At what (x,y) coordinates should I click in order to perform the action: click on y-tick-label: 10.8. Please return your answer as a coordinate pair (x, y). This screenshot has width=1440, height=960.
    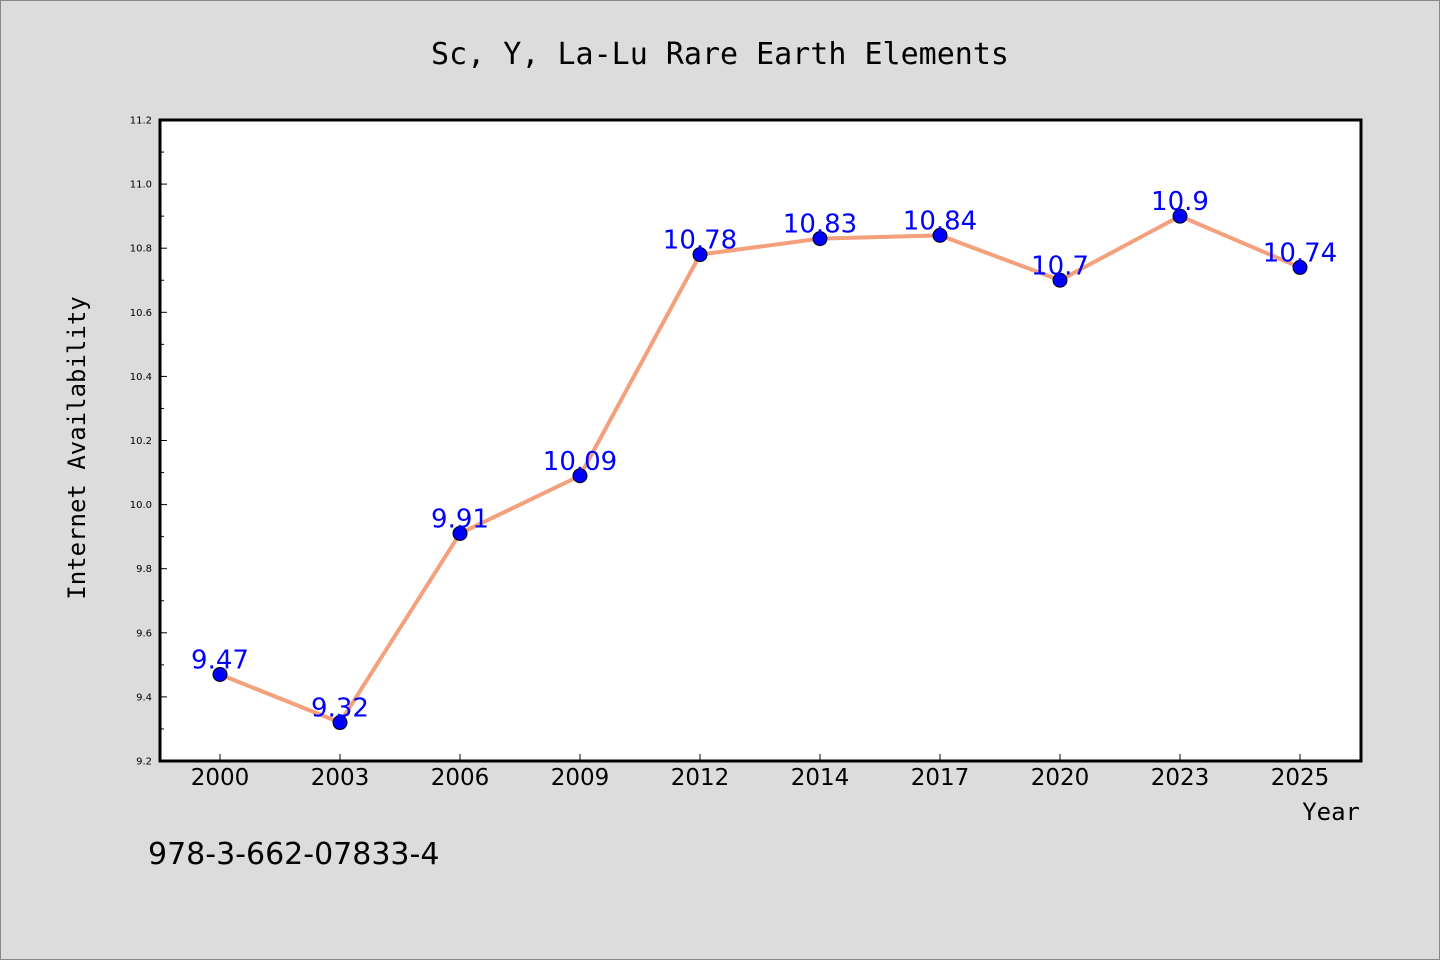
    Looking at the image, I should click on (141, 249).